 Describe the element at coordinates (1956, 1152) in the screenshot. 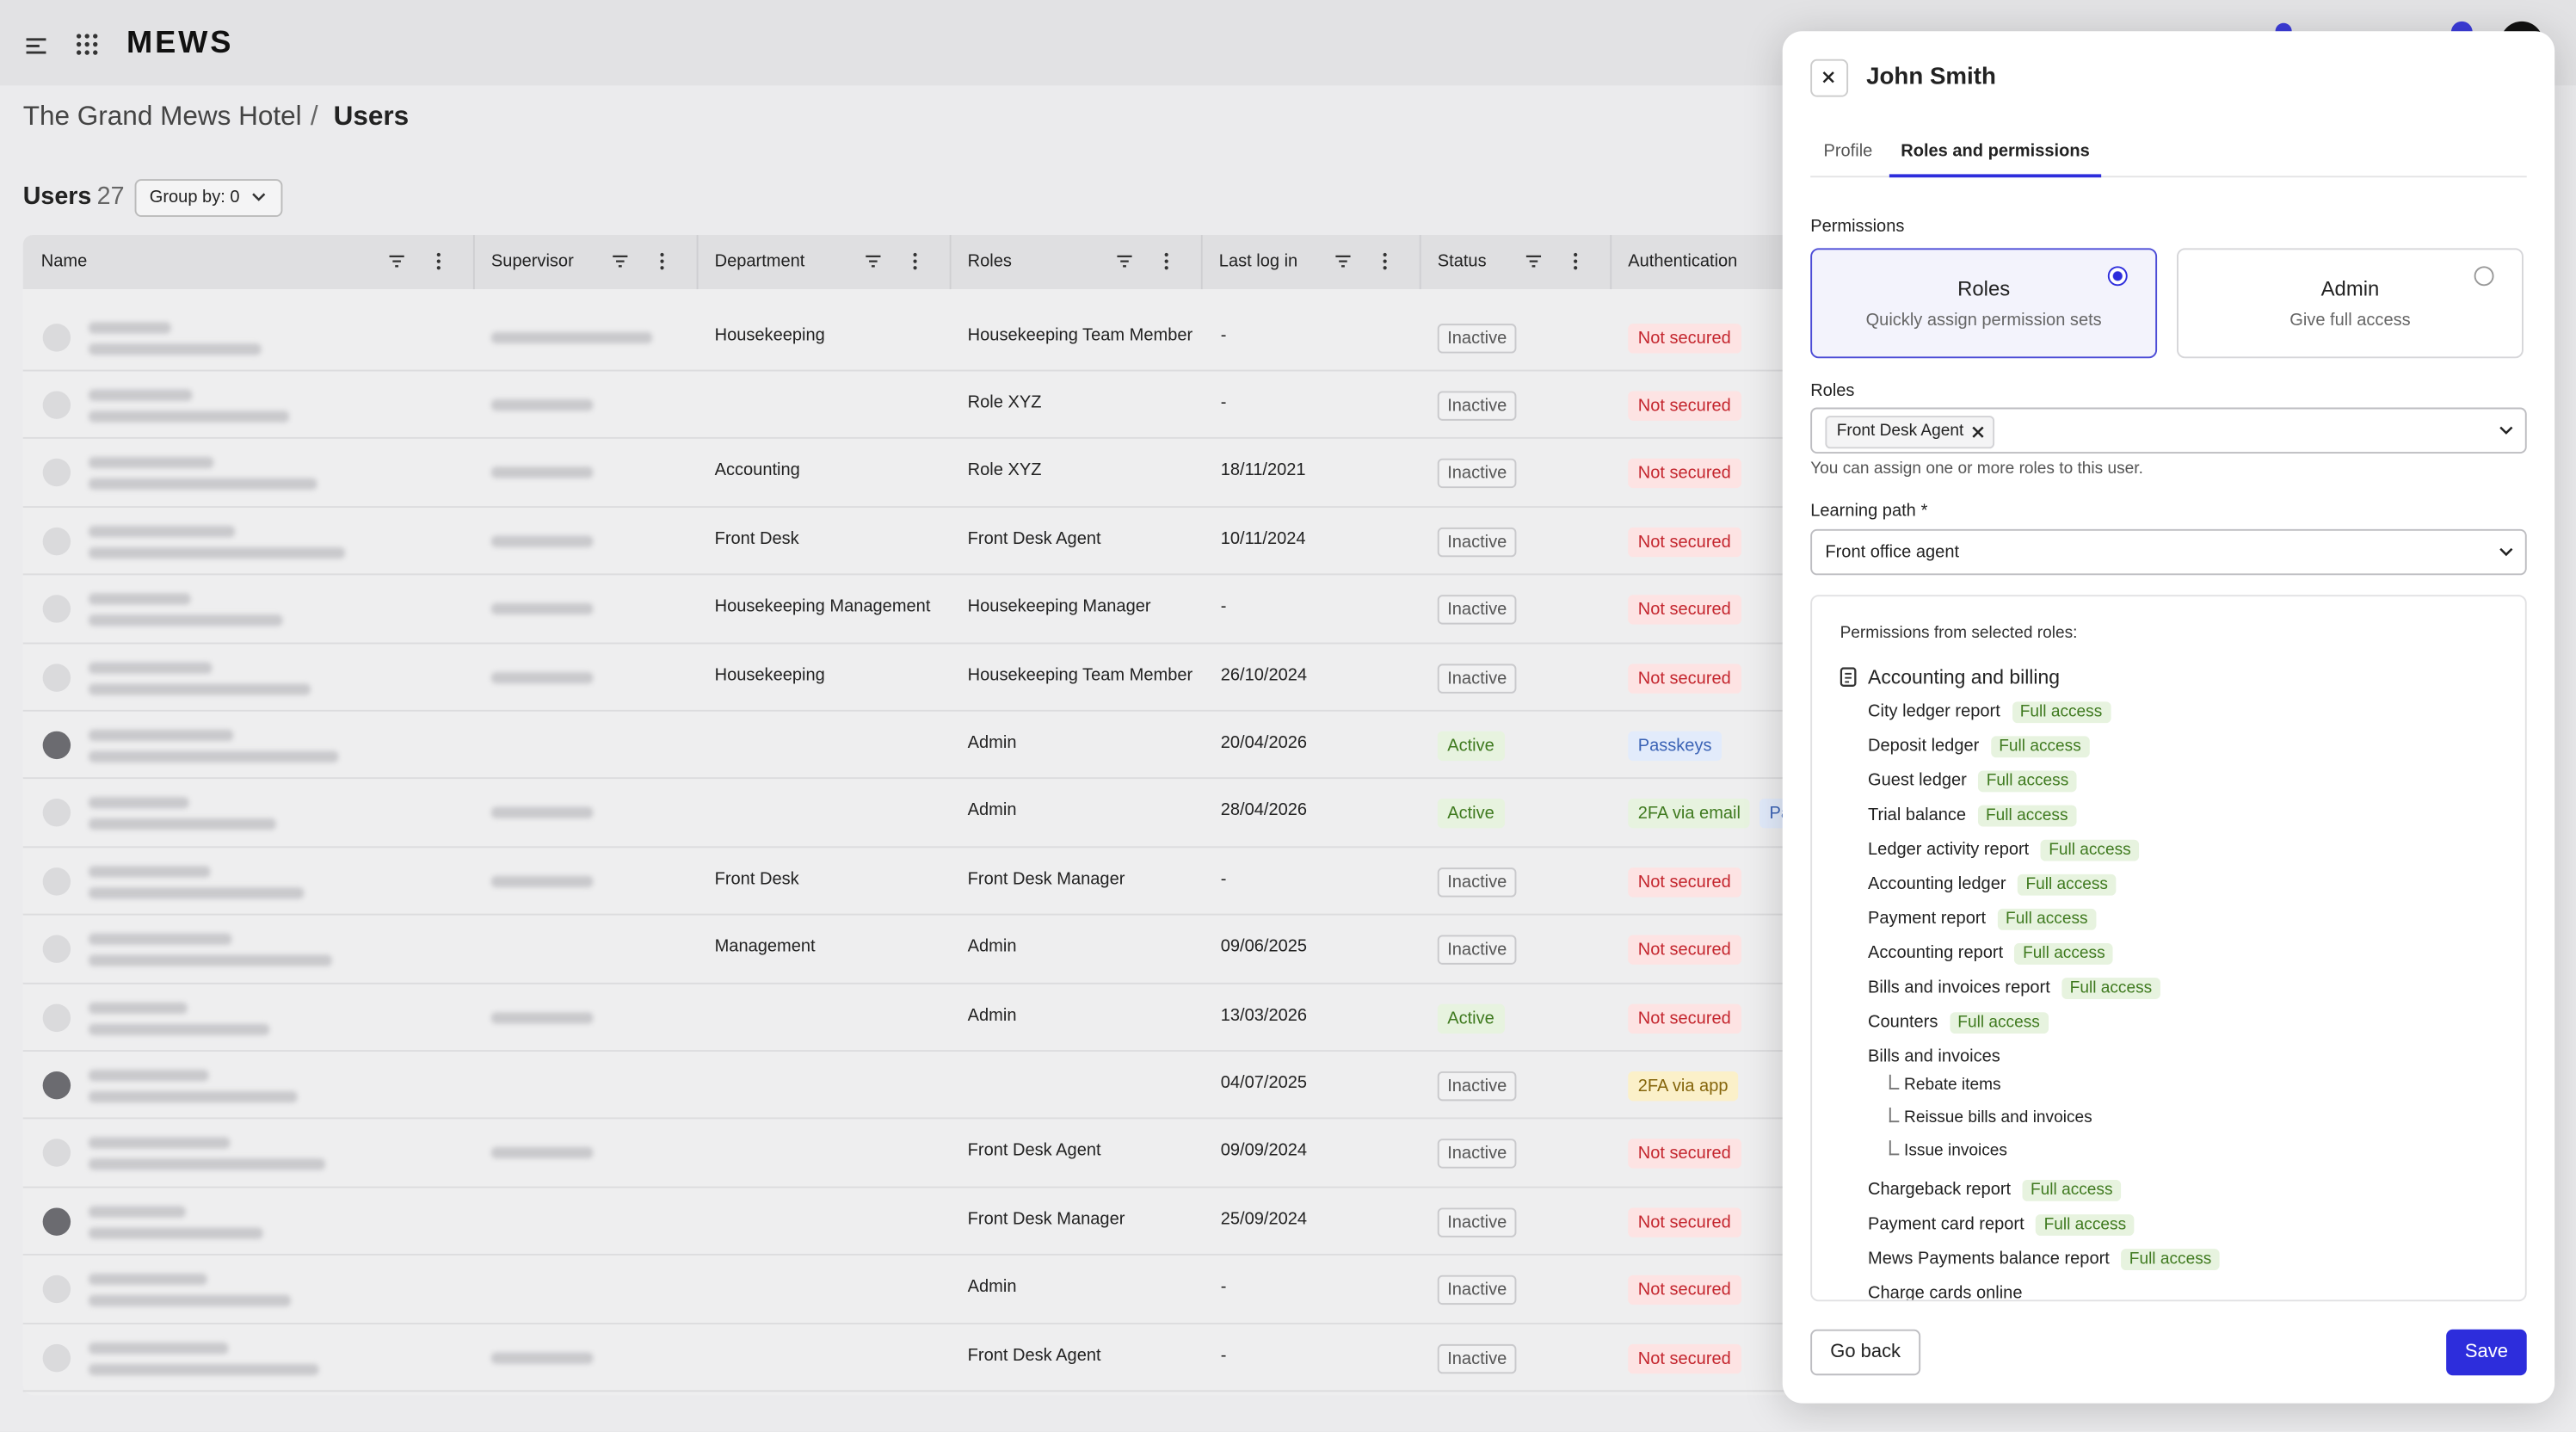

I see `sub-permission: Issue invoices` at that location.